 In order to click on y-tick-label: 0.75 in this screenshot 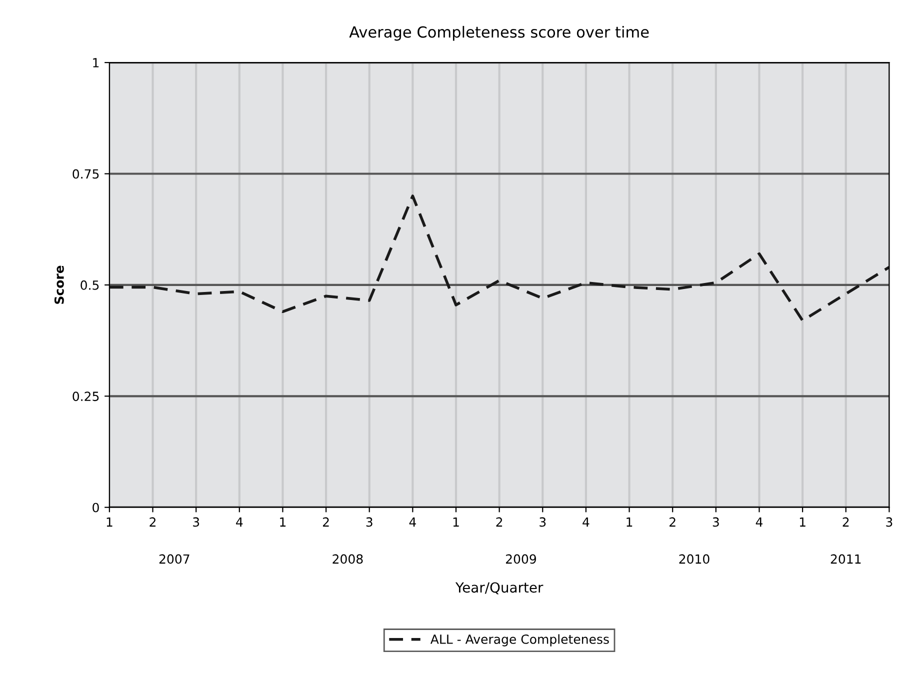, I will do `click(85, 174)`.